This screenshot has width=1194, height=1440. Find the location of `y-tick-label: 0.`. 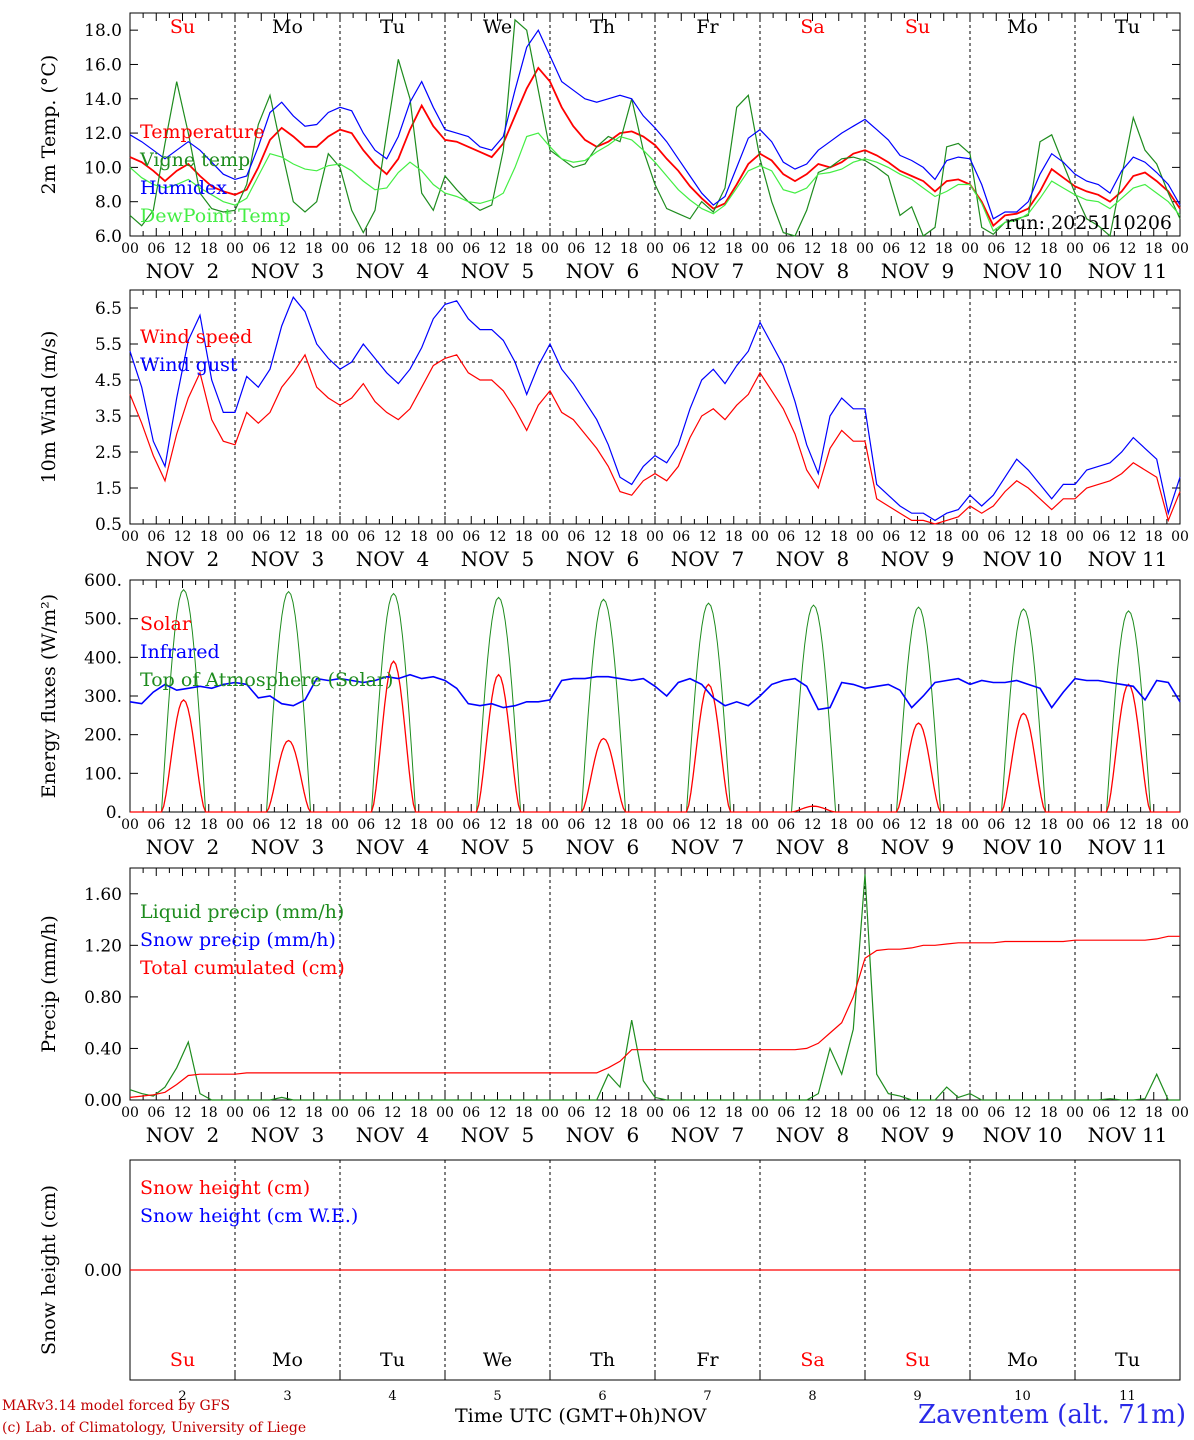

y-tick-label: 0. is located at coordinates (114, 813).